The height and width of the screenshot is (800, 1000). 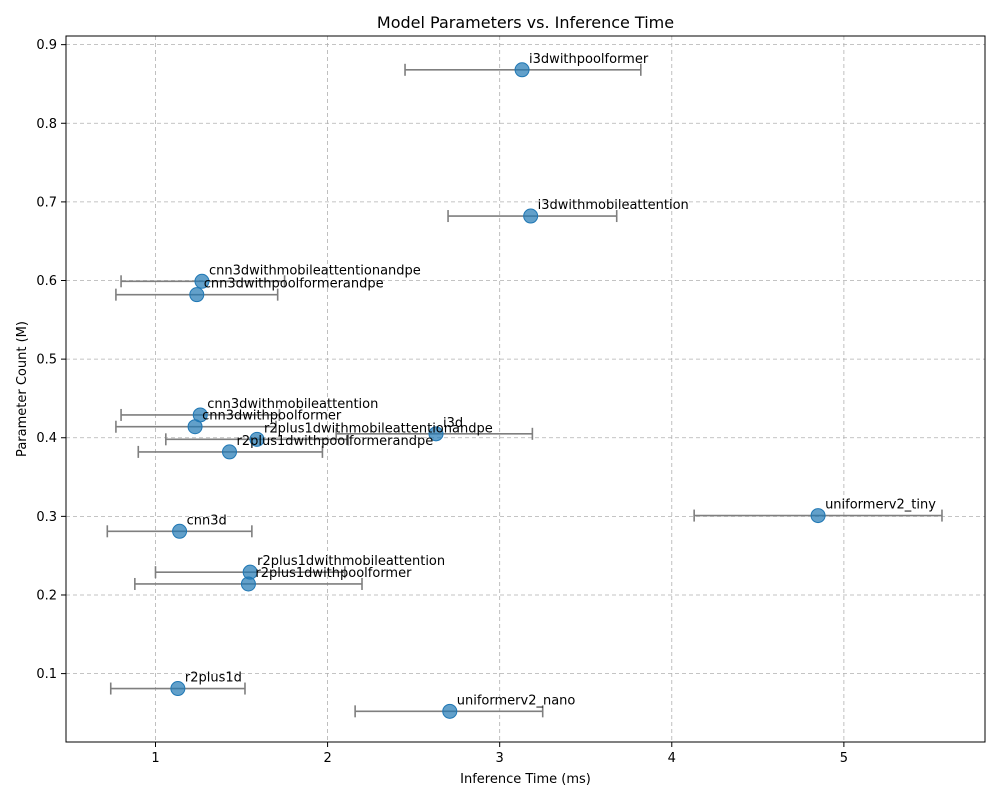 What do you see at coordinates (525, 779) in the screenshot?
I see `x-axis-label: Inference Time (ms)` at bounding box center [525, 779].